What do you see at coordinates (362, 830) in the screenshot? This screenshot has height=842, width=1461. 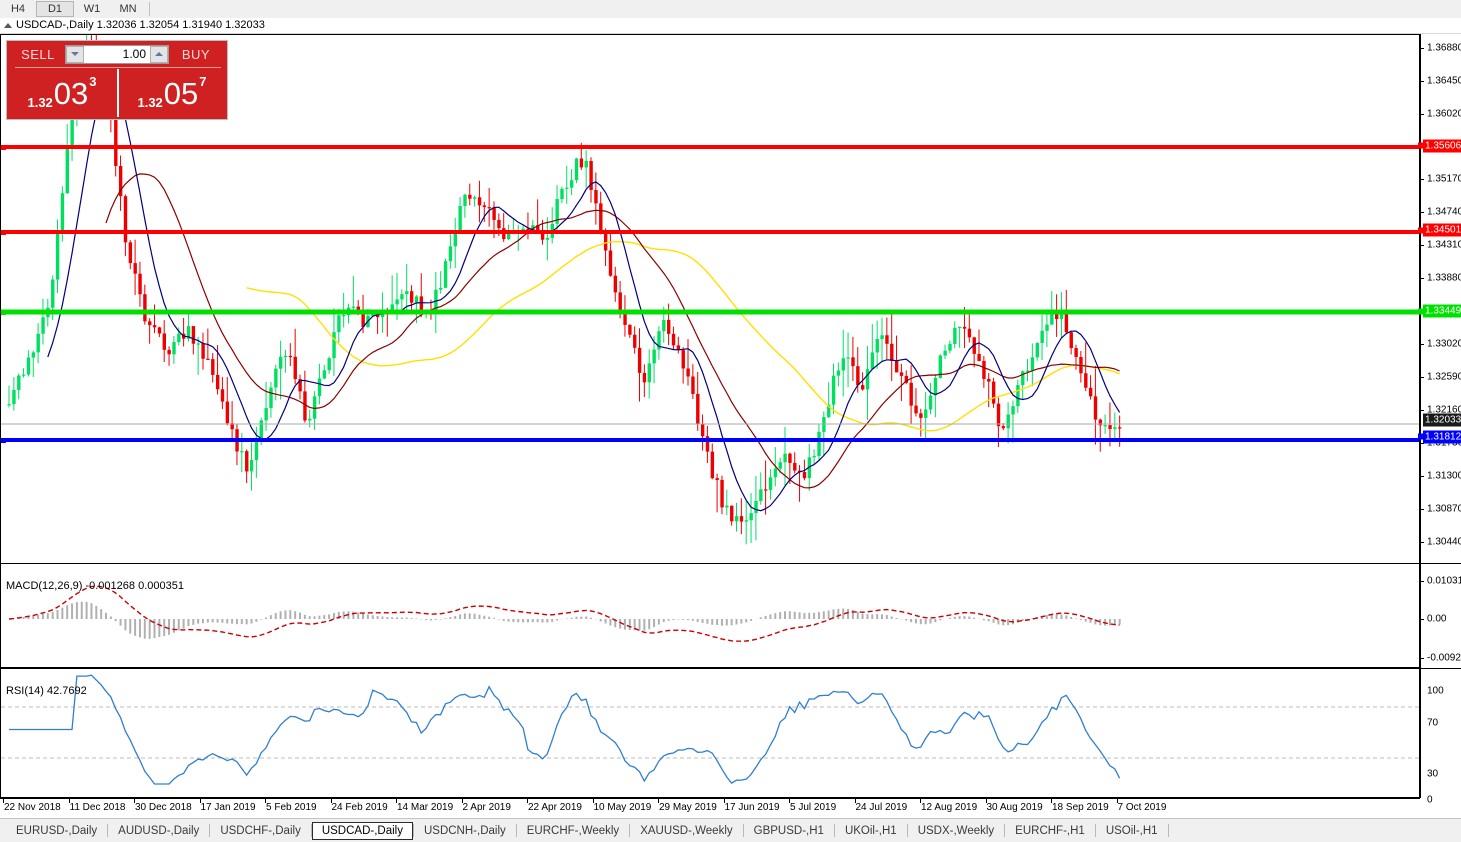 I see `chart-tab-usdcaddaily: USDCAD-,Daily` at bounding box center [362, 830].